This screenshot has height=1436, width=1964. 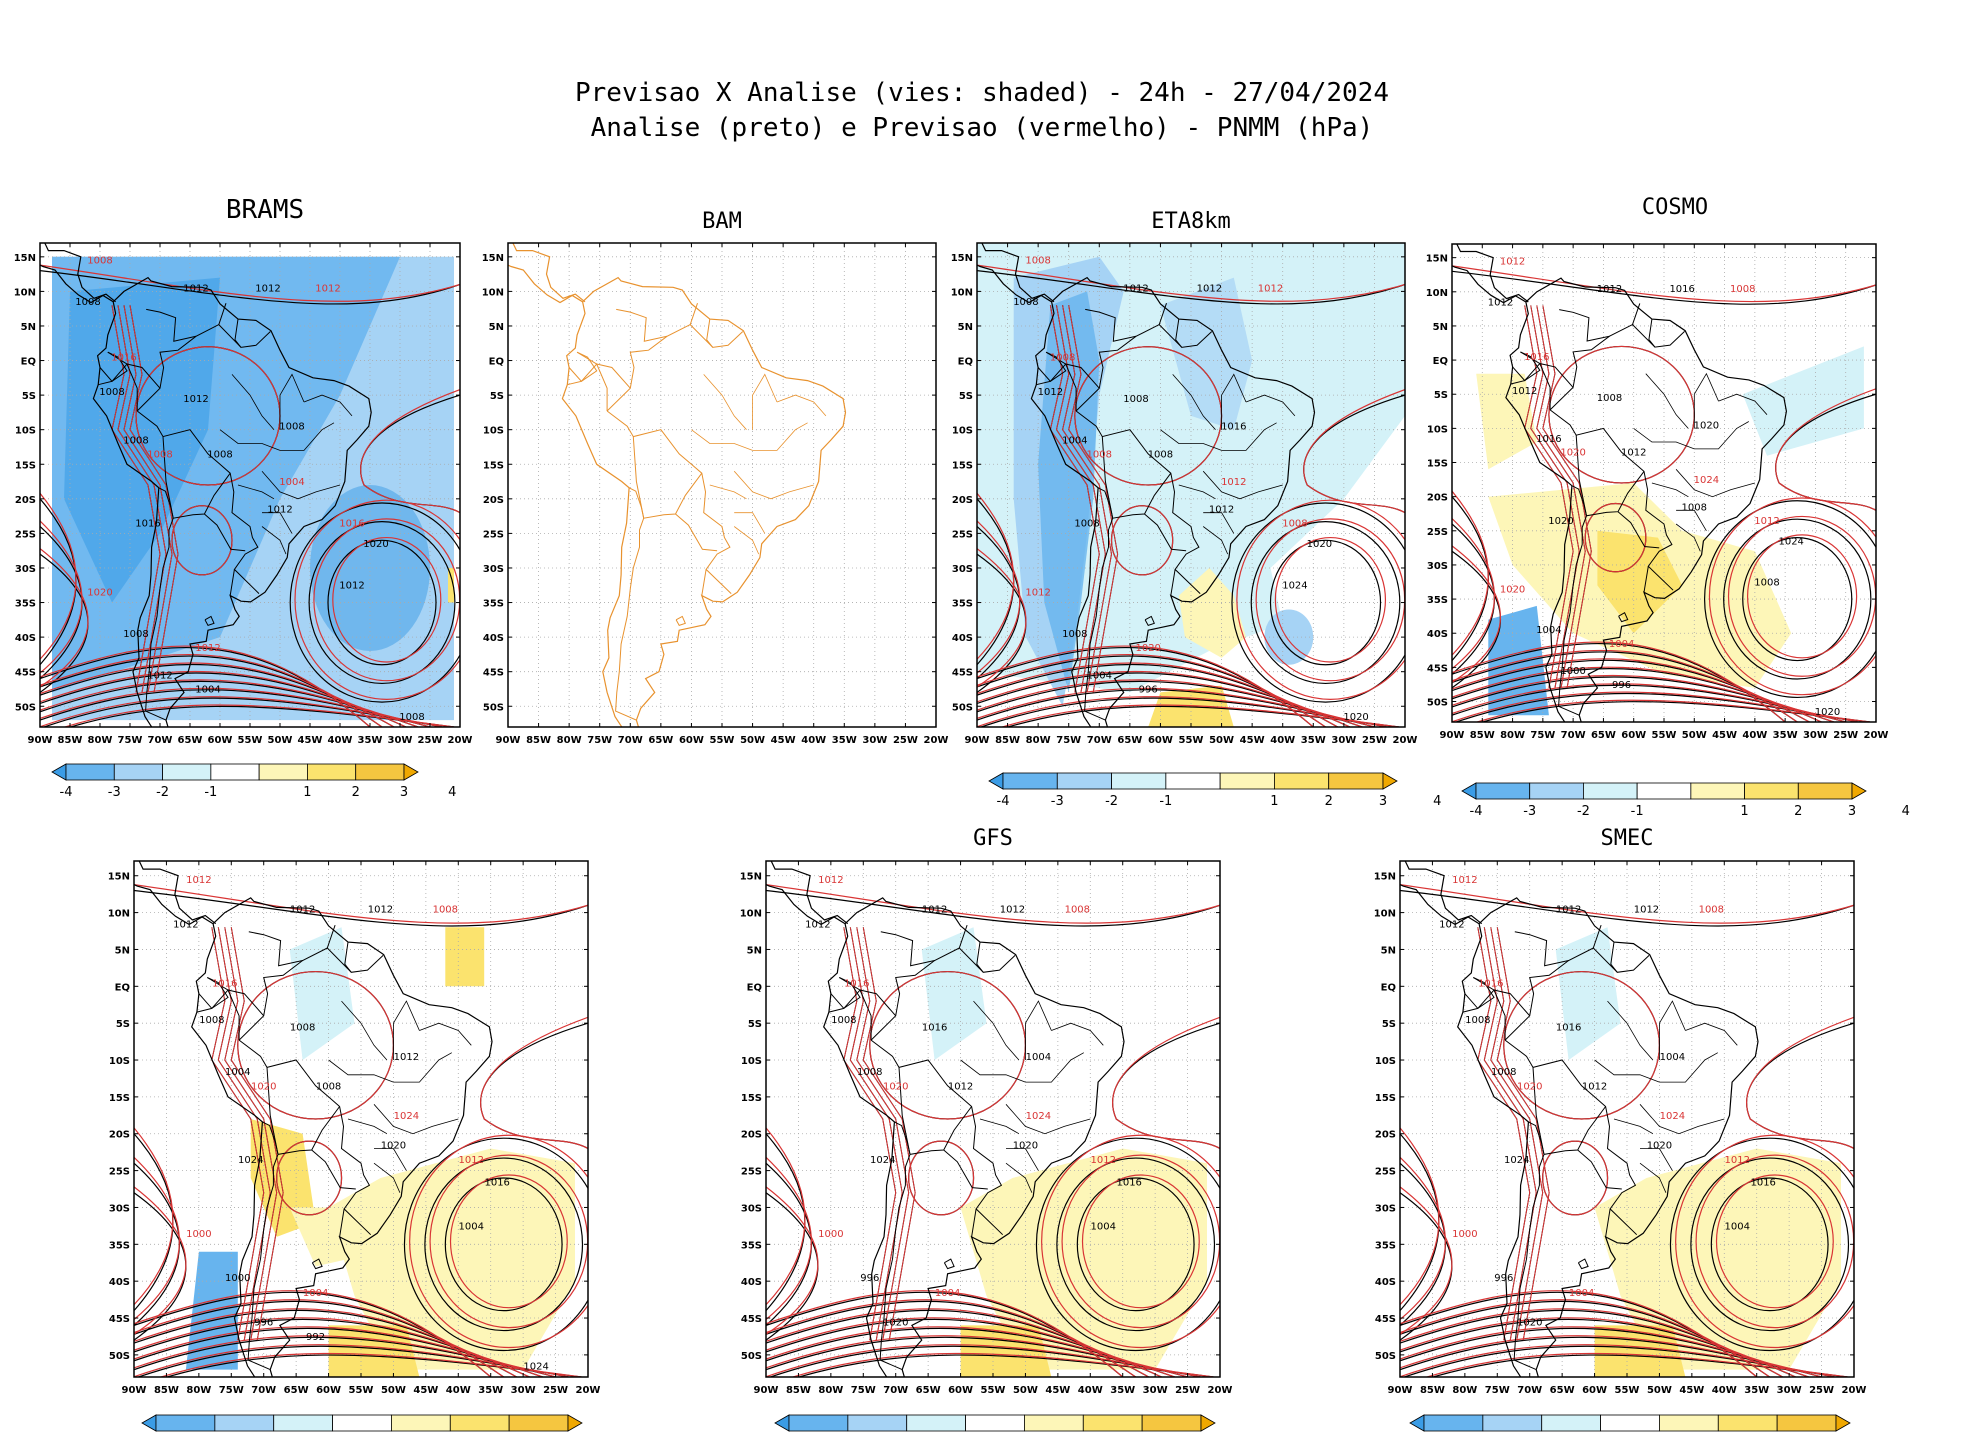 What do you see at coordinates (490, 1390) in the screenshot?
I see `lon-tick-label: 35W` at bounding box center [490, 1390].